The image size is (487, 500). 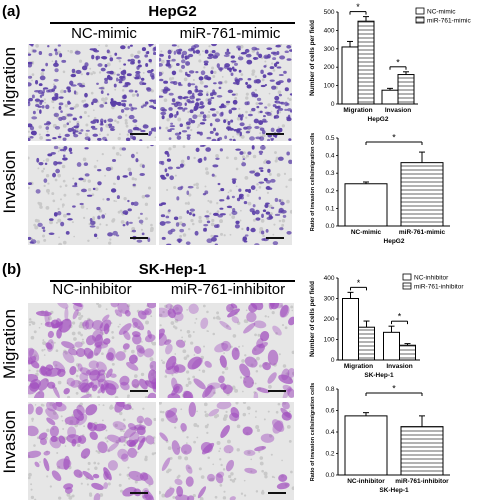 I want to click on x-tick-label: miR-761-mimic, so click(x=422, y=232).